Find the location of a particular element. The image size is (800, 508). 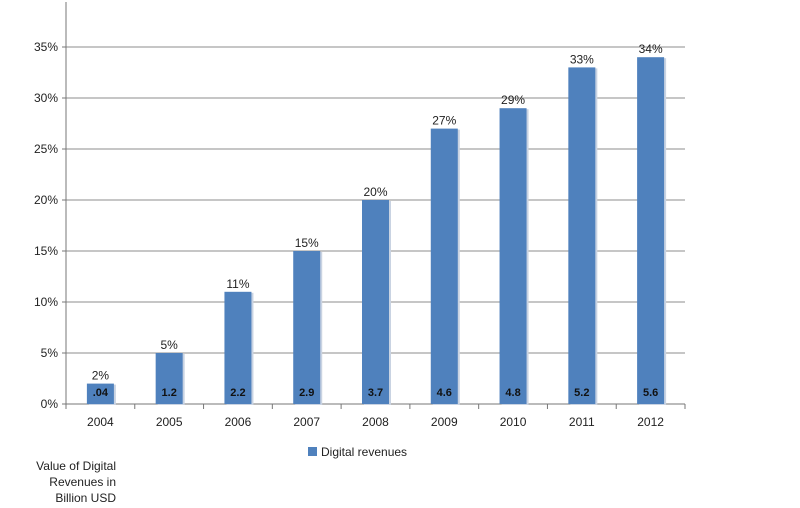

y-tick-label: 15% is located at coordinates (46, 251).